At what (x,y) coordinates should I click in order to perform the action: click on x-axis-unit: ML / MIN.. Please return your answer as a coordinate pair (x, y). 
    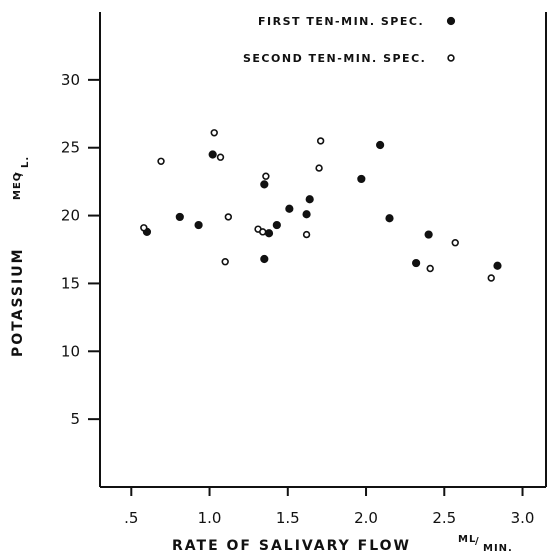
    Looking at the image, I should click on (485, 544).